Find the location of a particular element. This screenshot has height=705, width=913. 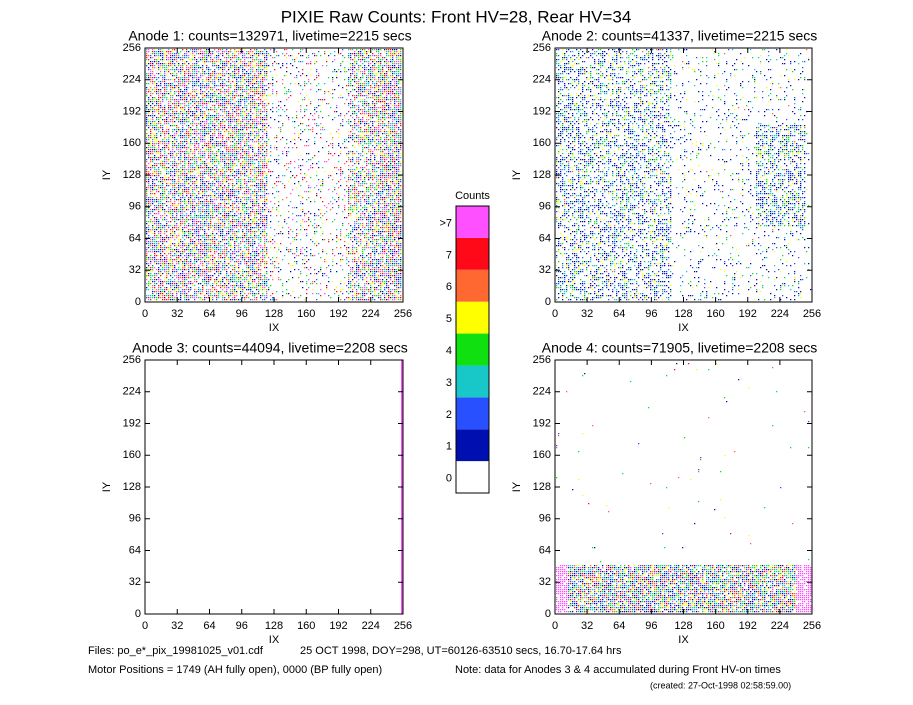

colorbar-label: 6 is located at coordinates (449, 287).